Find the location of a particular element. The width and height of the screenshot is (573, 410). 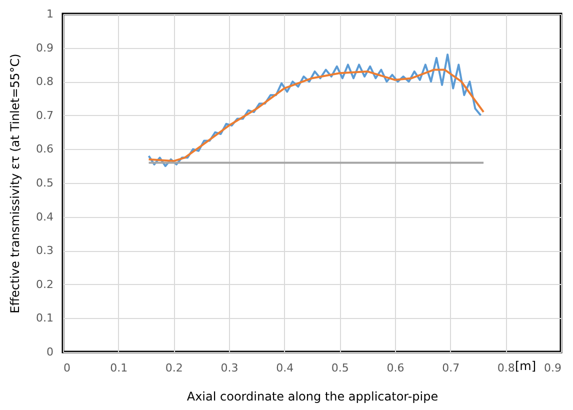

y-axis-title: Effective transmissivity ετ (at Tinlet=55°C) is located at coordinates (15, 184).